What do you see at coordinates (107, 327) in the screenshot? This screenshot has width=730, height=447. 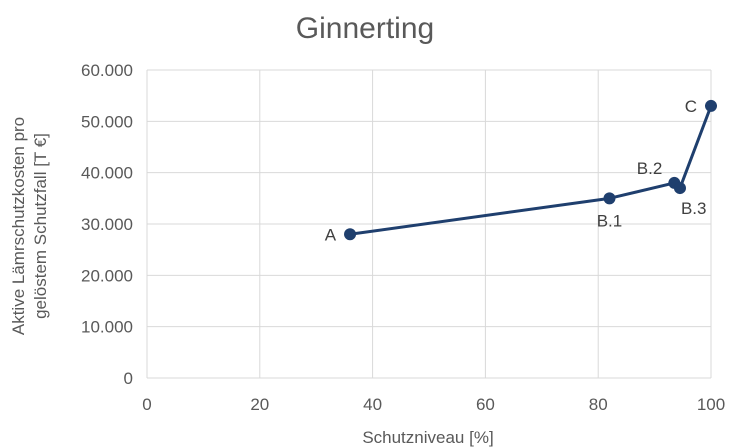 I see `y-tick-label: 10.000` at bounding box center [107, 327].